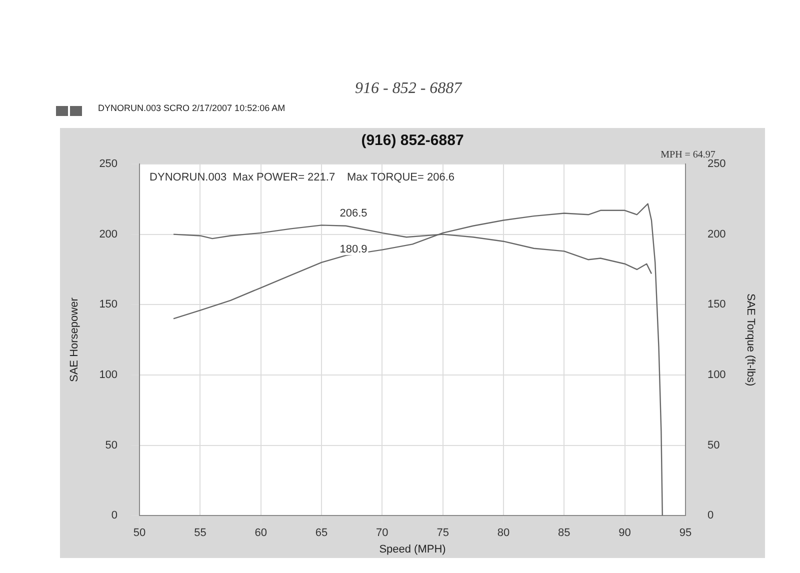  Describe the element at coordinates (716, 164) in the screenshot. I see `y2-tick-label: 250` at that location.